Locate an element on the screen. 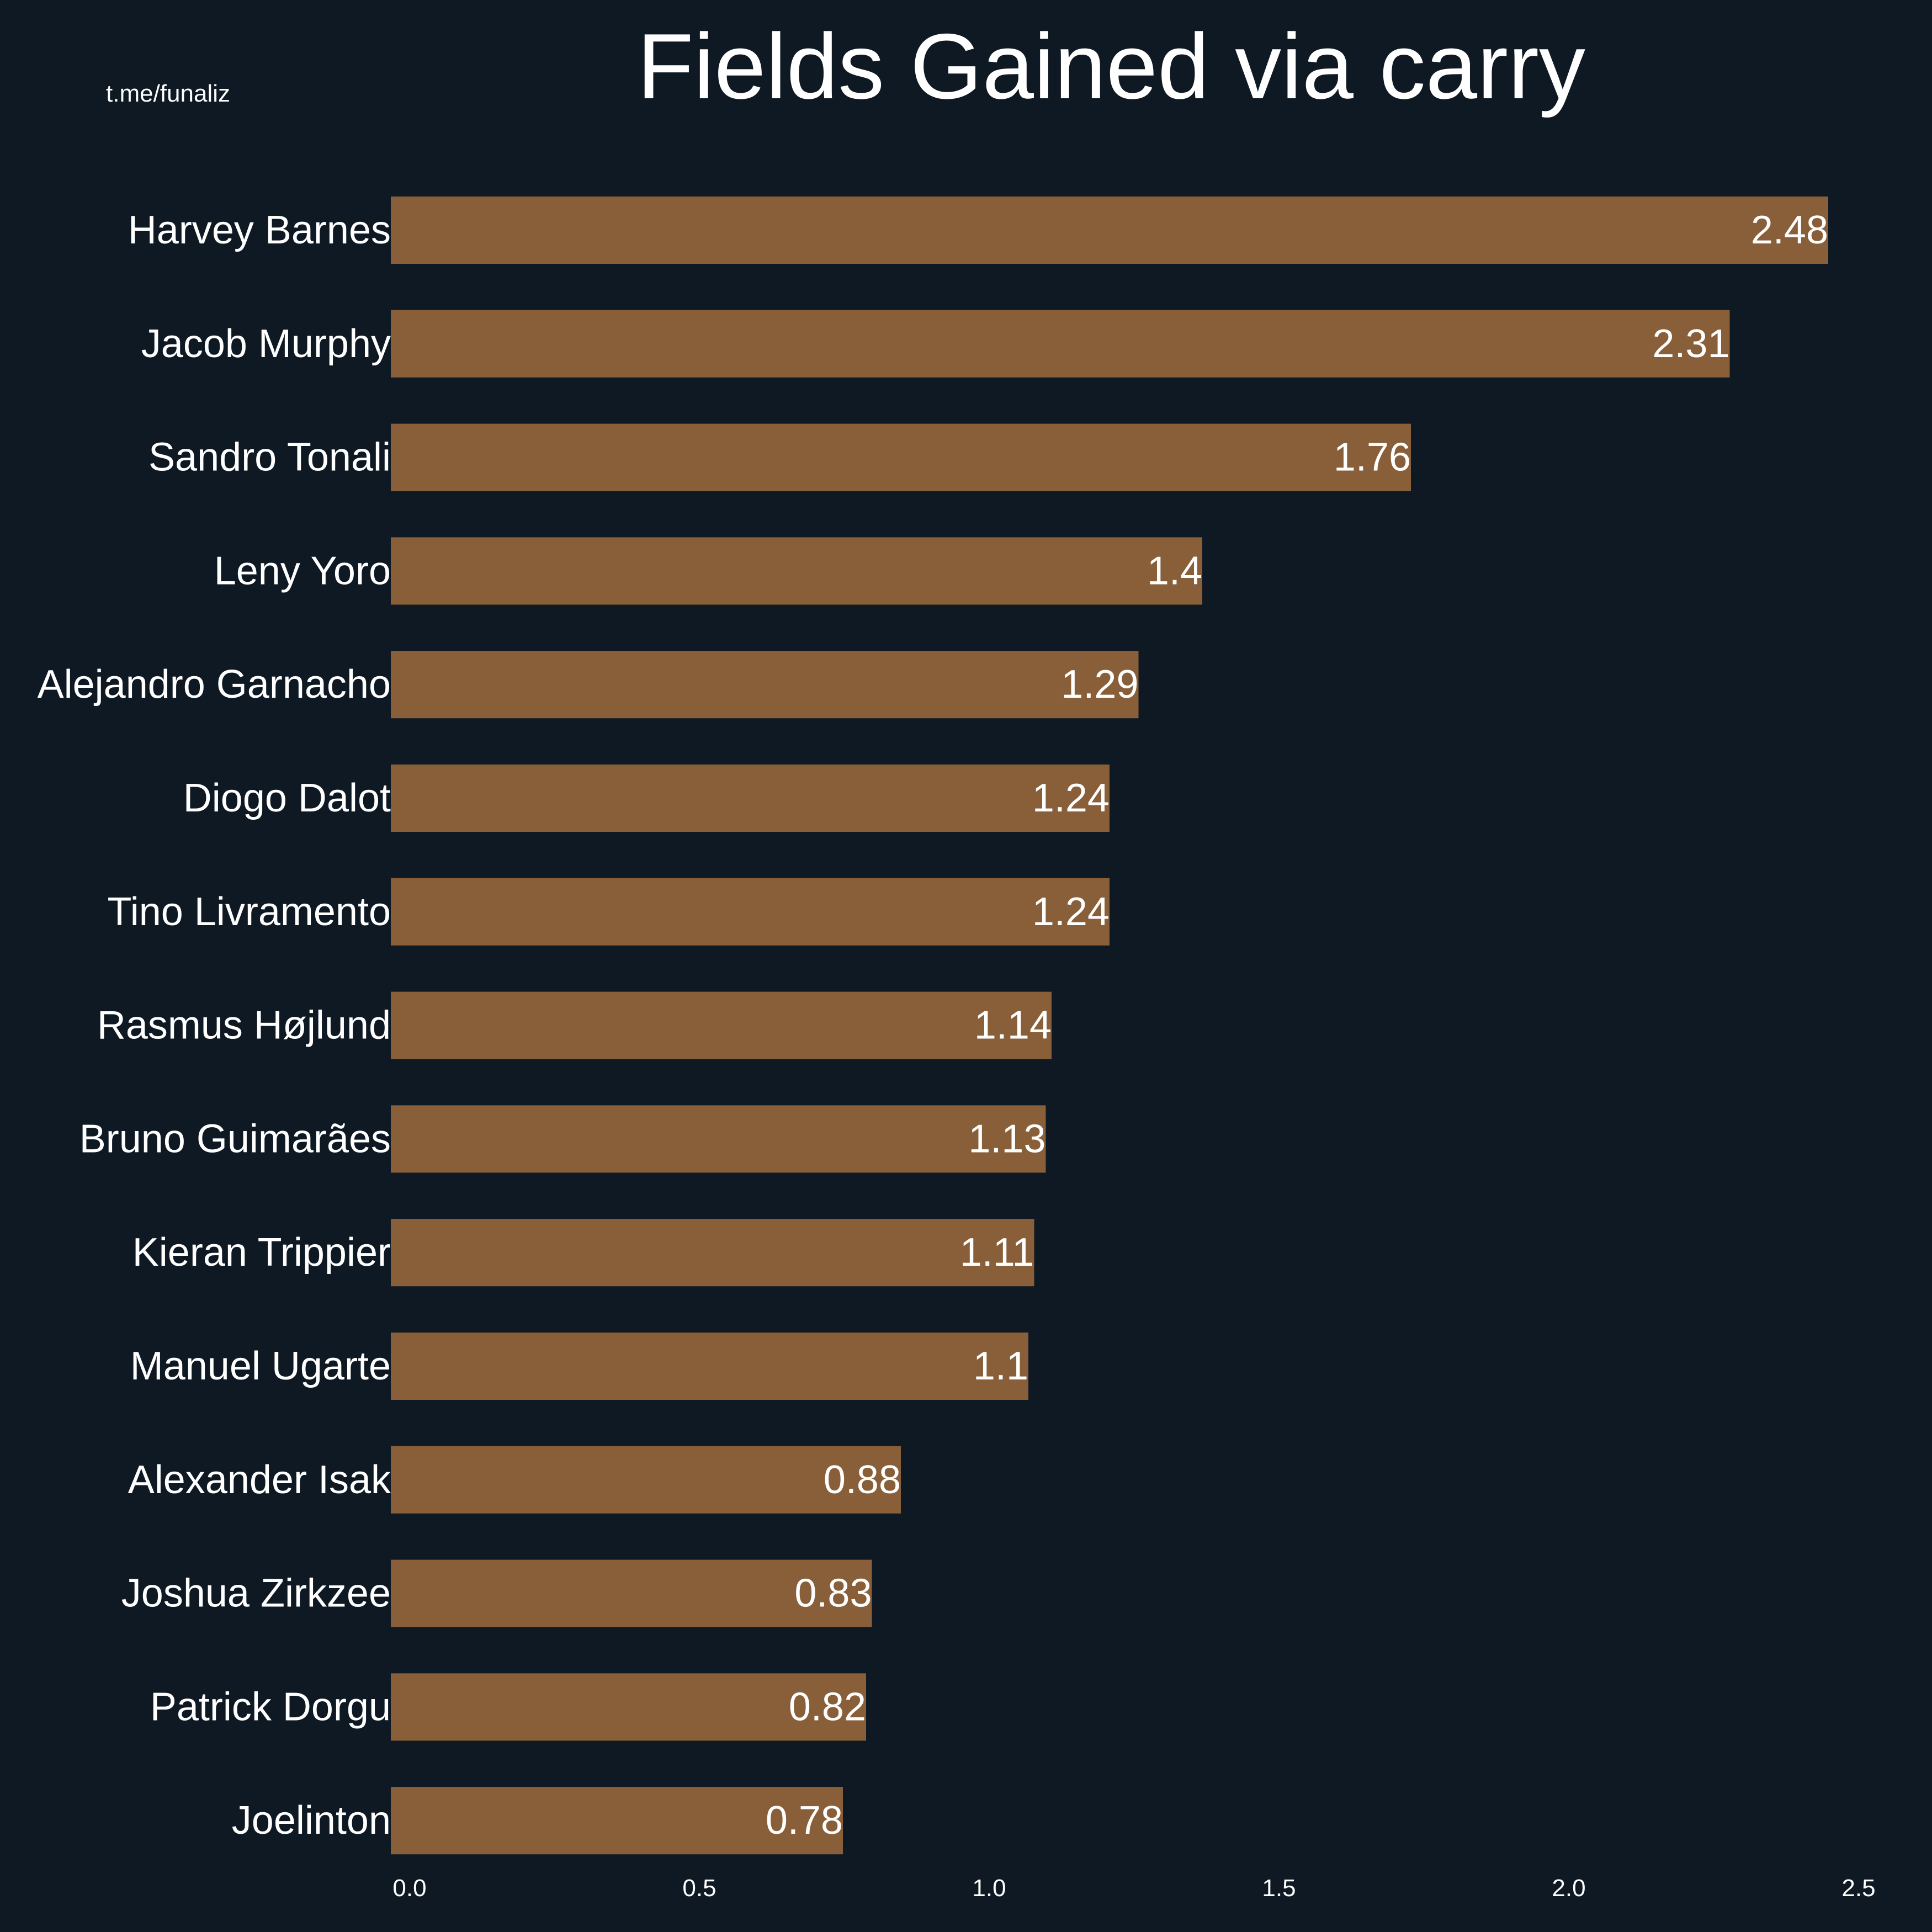  category-label: Rasmus Højlund is located at coordinates (244, 1026).